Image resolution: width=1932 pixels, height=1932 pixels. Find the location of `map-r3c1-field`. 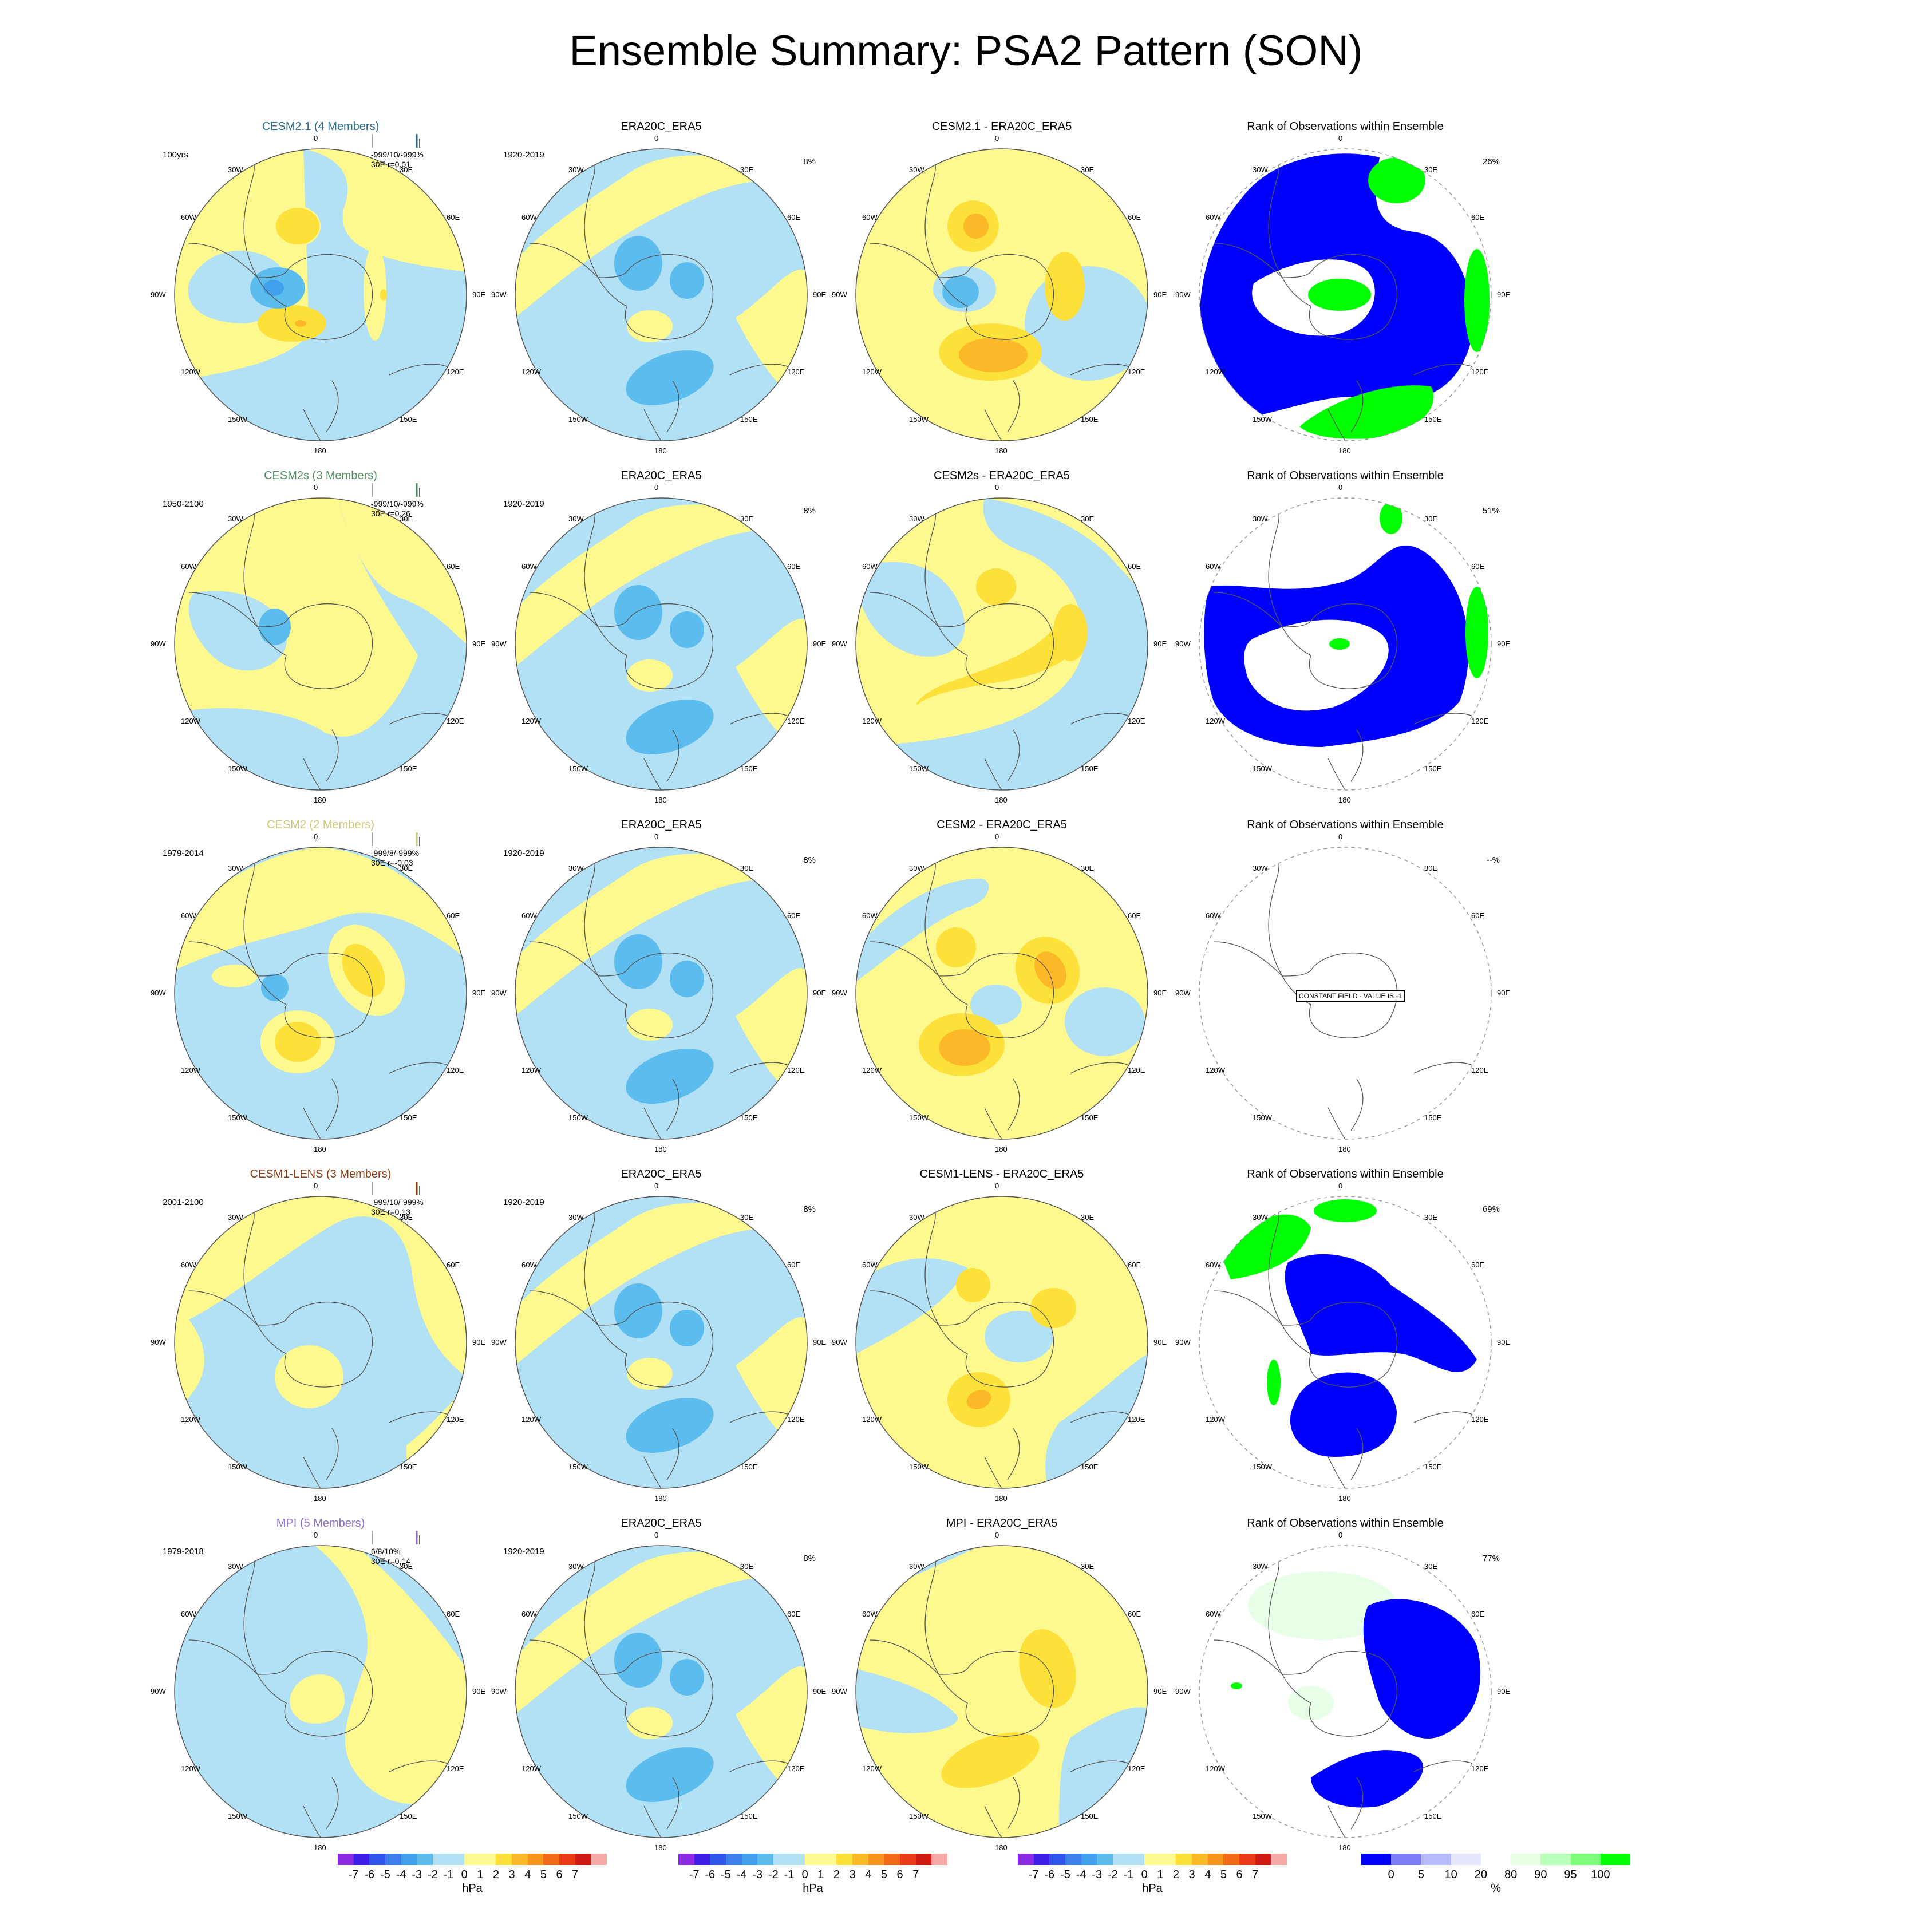

map-r3c1-field is located at coordinates (321, 993).